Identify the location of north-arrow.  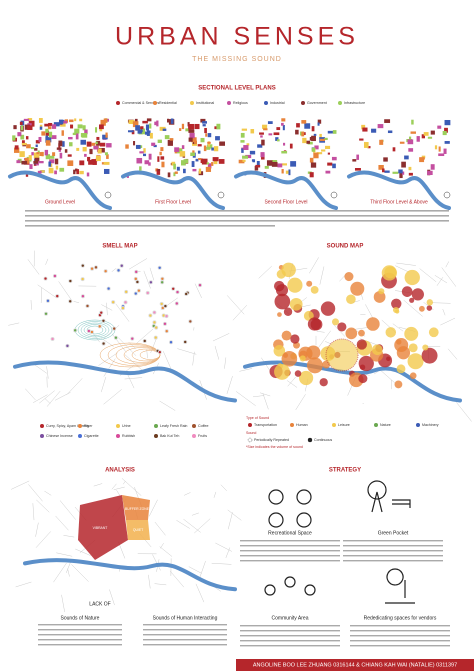
(334, 195).